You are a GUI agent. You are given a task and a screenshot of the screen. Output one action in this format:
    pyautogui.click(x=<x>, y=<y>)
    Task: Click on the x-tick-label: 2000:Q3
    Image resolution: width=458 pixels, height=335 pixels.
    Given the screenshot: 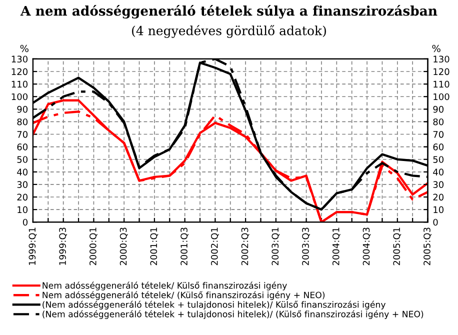 What is the action you would take?
    pyautogui.click(x=124, y=247)
    